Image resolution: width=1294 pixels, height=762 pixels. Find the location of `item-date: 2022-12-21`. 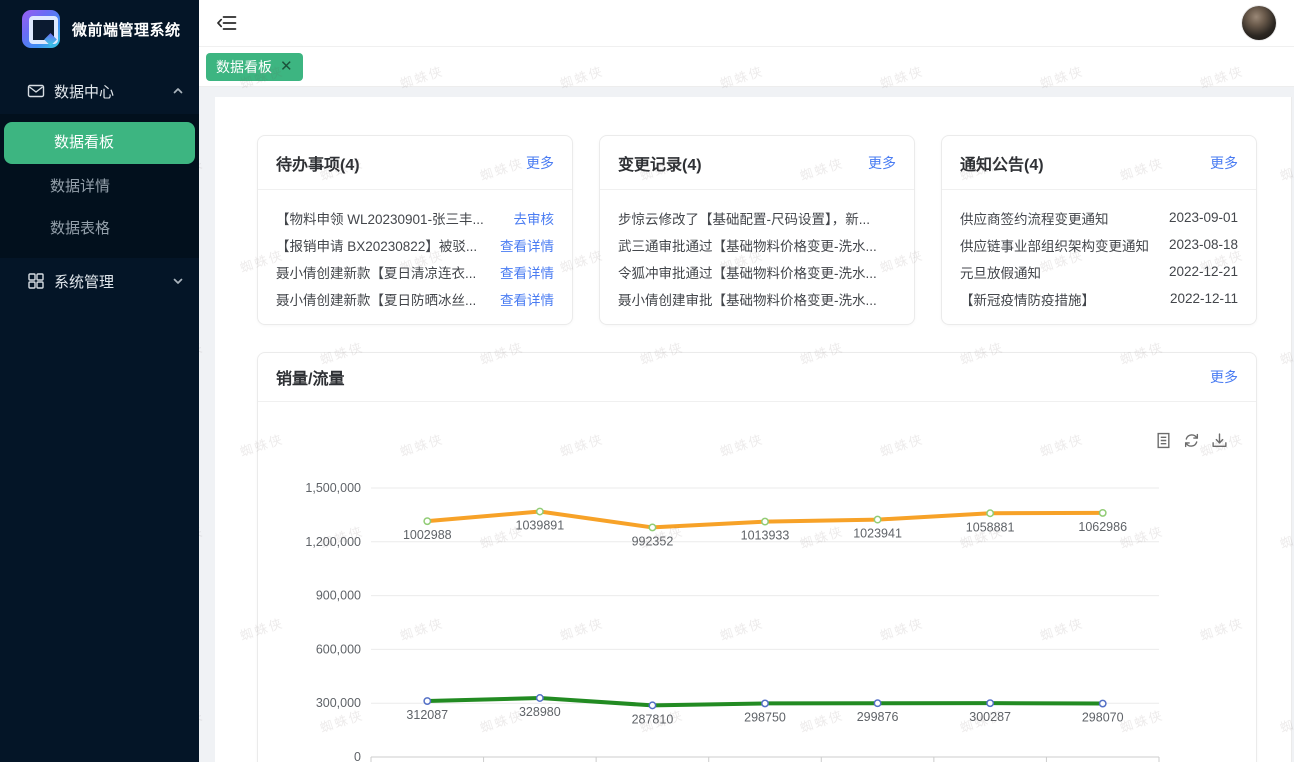

item-date: 2022-12-21 is located at coordinates (1203, 271).